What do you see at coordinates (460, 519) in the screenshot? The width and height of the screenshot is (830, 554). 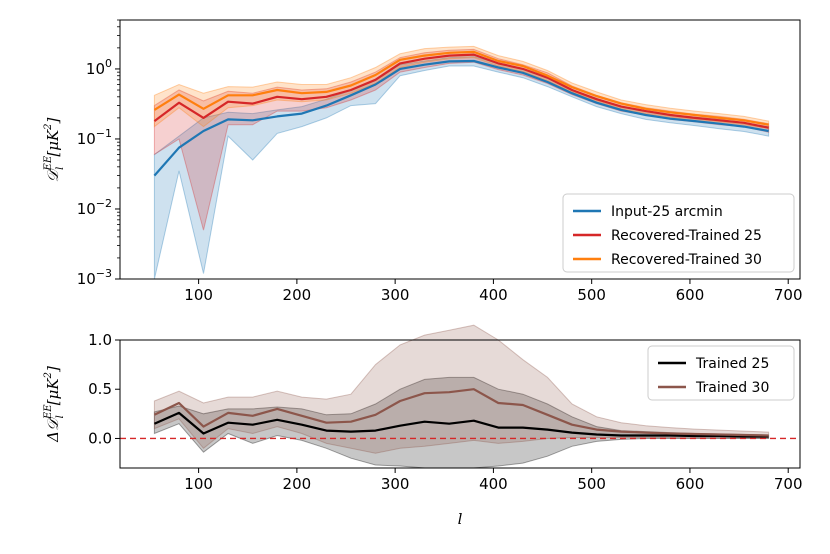 I see `bottom-x-axis-label: l` at bounding box center [460, 519].